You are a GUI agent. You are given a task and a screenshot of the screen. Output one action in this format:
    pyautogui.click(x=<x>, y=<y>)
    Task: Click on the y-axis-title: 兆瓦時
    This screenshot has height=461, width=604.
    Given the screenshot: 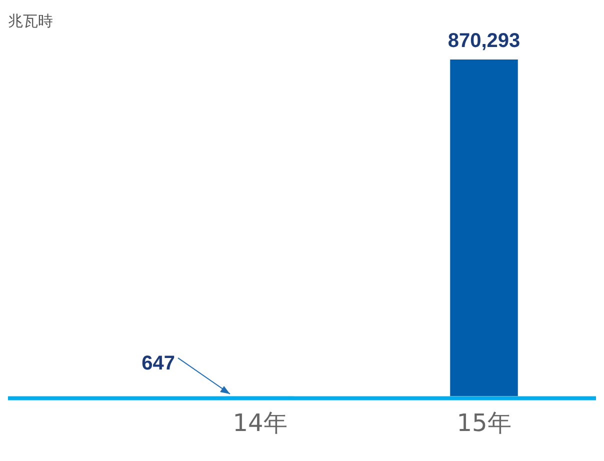 What is the action you would take?
    pyautogui.click(x=30, y=21)
    